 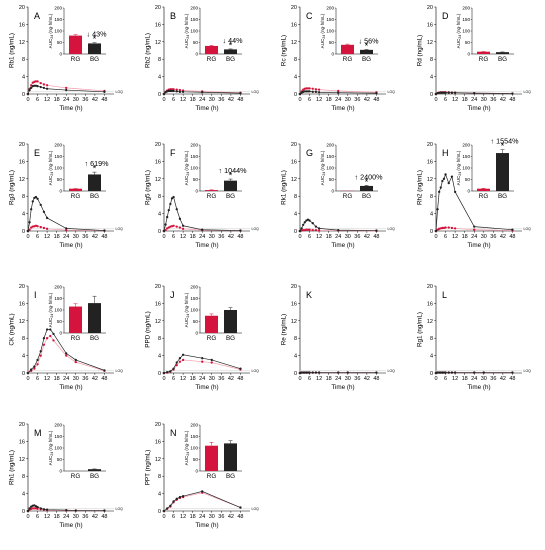 I want to click on panel-letter: B, so click(x=173, y=16).